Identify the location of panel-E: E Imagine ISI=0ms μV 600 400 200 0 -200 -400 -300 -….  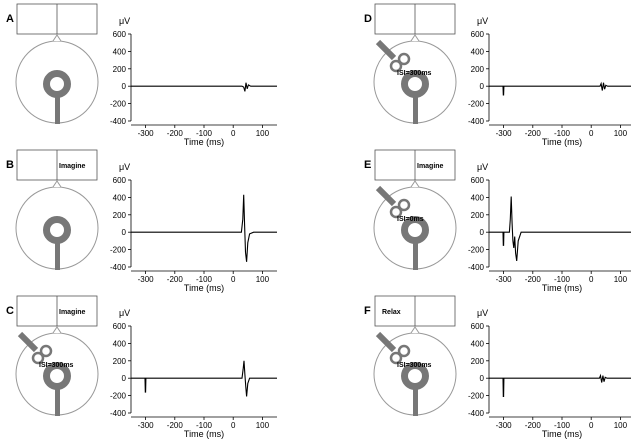
(497, 221).